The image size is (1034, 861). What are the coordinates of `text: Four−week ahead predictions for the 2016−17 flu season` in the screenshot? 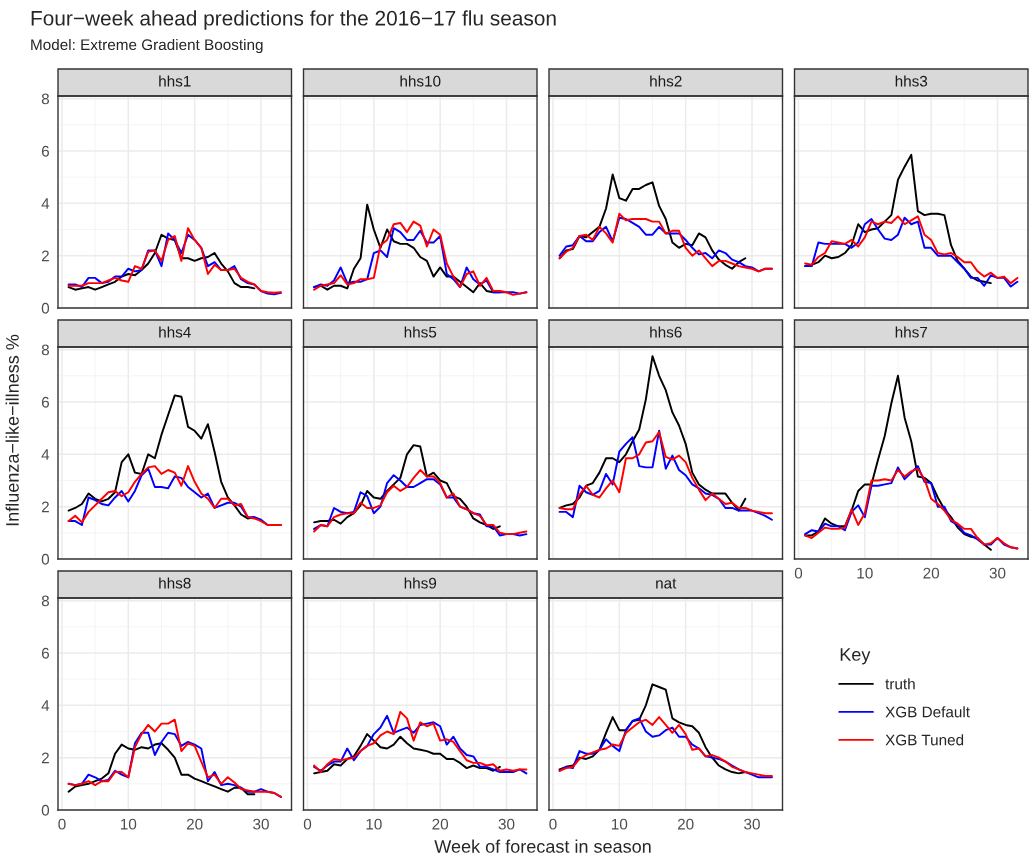 It's located at (293, 20).